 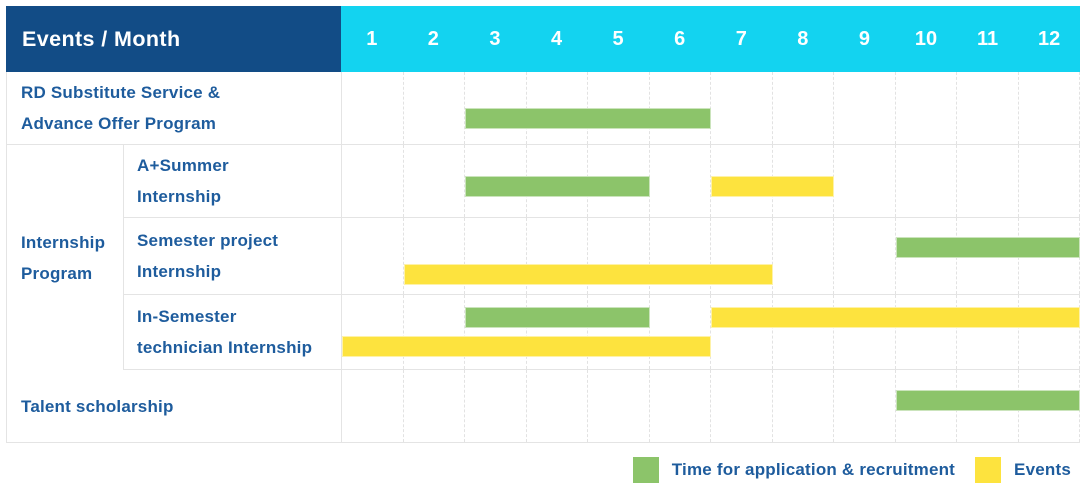 I want to click on month-header-cell-3: 3, so click(x=495, y=38).